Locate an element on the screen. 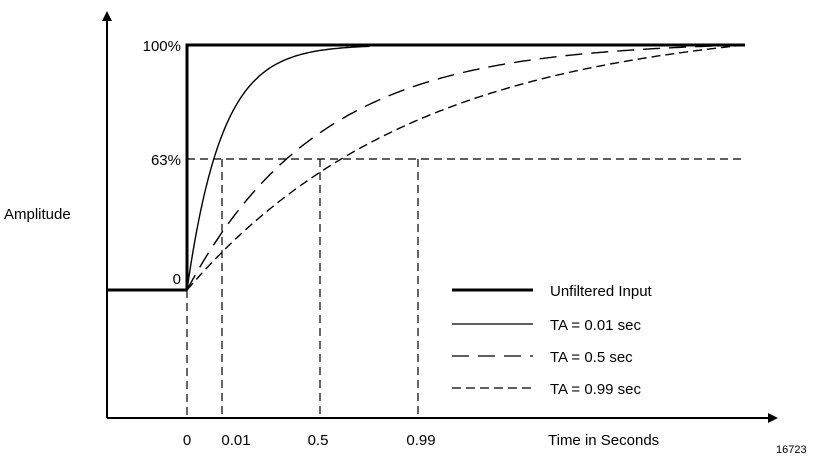 The image size is (814, 456). y-tick-label-0: 0 is located at coordinates (177, 279).